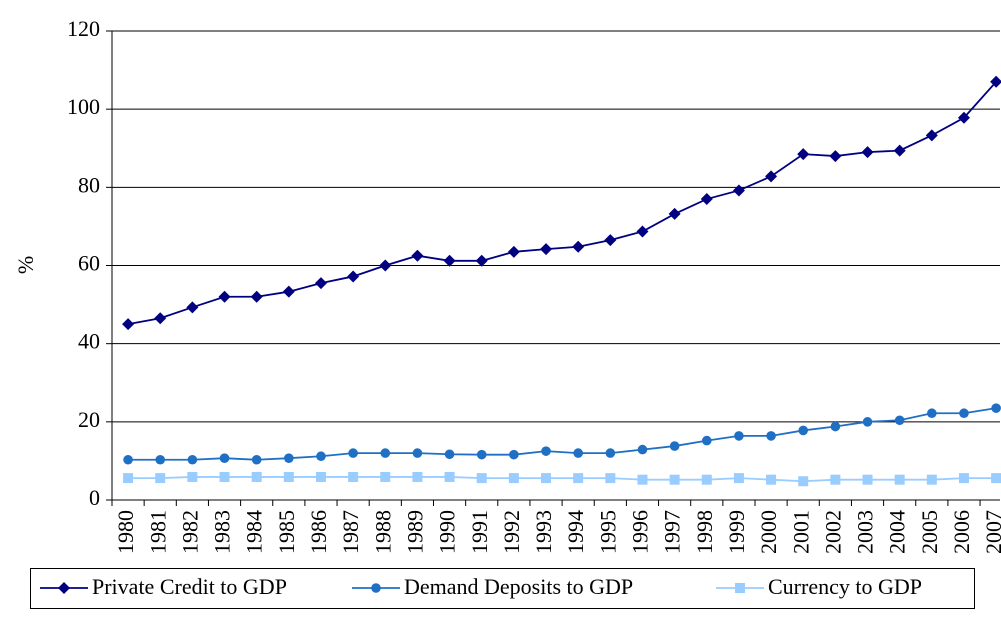 The width and height of the screenshot is (1001, 637). What do you see at coordinates (189, 532) in the screenshot?
I see `x-tick-label: 1982` at bounding box center [189, 532].